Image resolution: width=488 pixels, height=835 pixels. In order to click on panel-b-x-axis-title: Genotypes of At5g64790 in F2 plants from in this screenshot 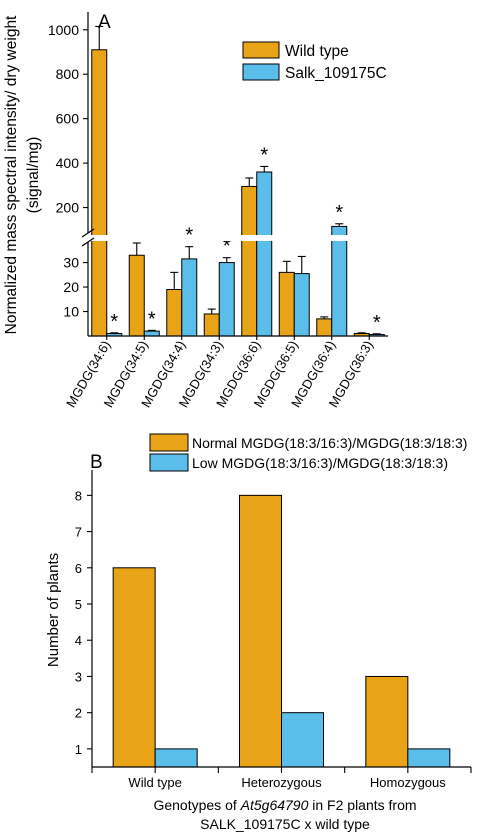, I will do `click(284, 805)`.